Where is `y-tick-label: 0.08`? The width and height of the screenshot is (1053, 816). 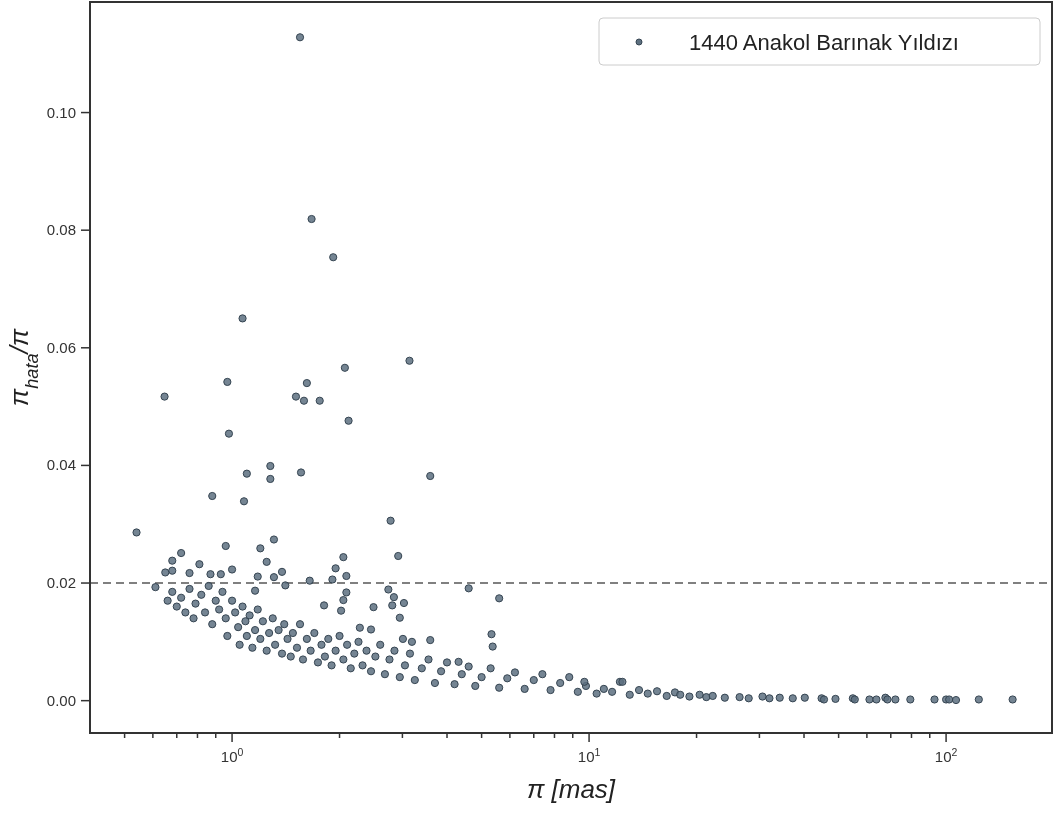 y-tick-label: 0.08 is located at coordinates (61, 230).